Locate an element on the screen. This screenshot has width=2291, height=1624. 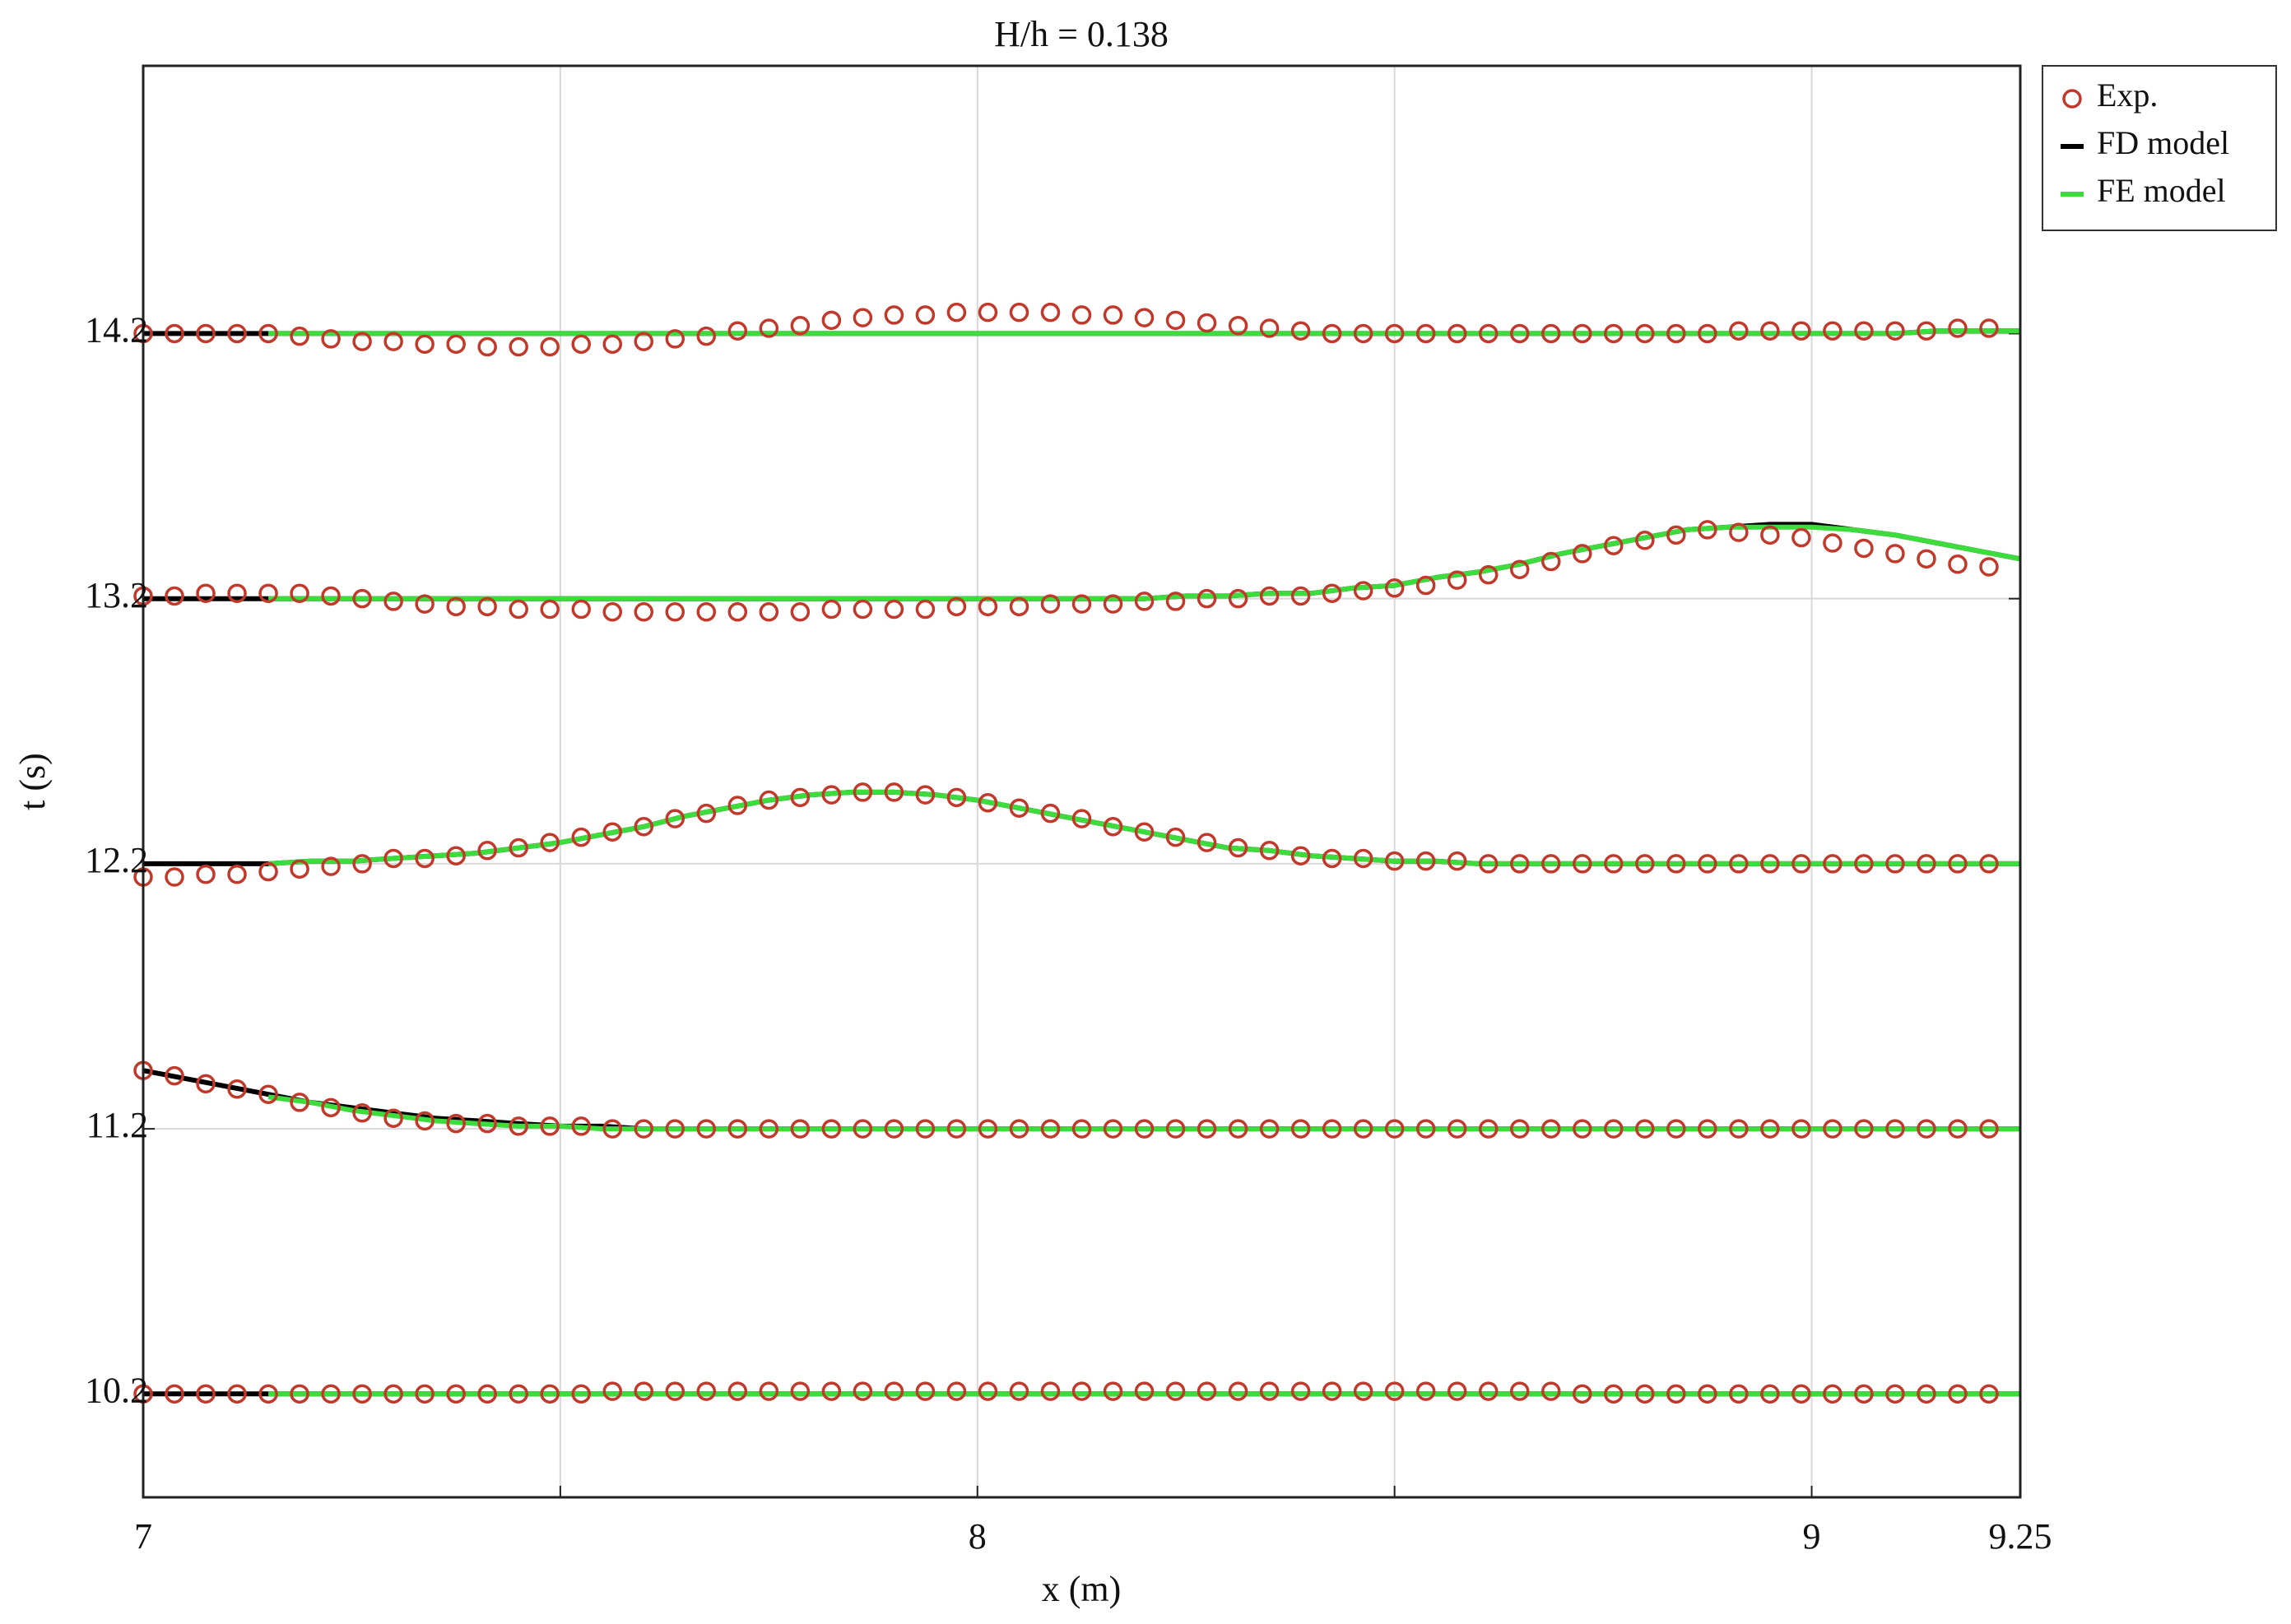
chart-title: H/h = 0.138 is located at coordinates (1081, 34).